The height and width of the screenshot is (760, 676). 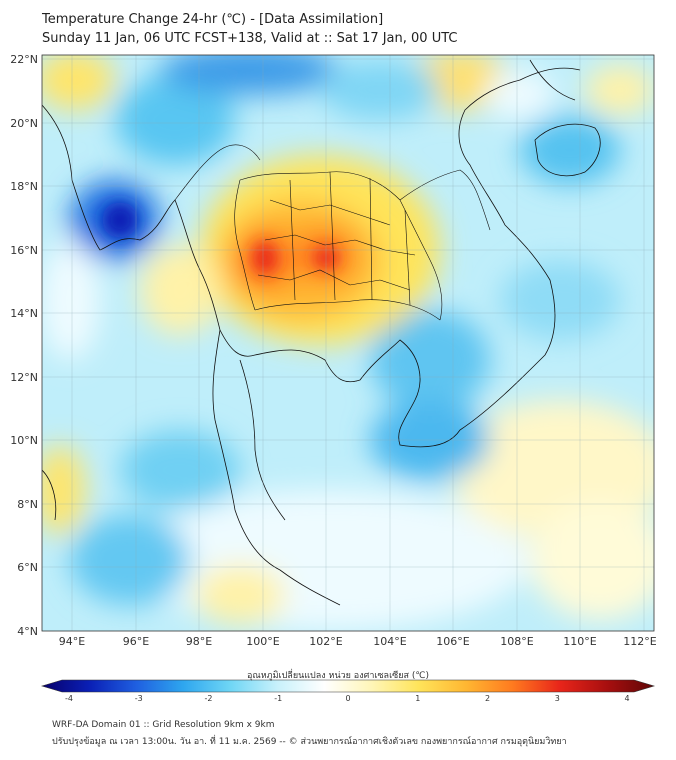 What do you see at coordinates (69, 698) in the screenshot?
I see `colorbar-tick-label: -4` at bounding box center [69, 698].